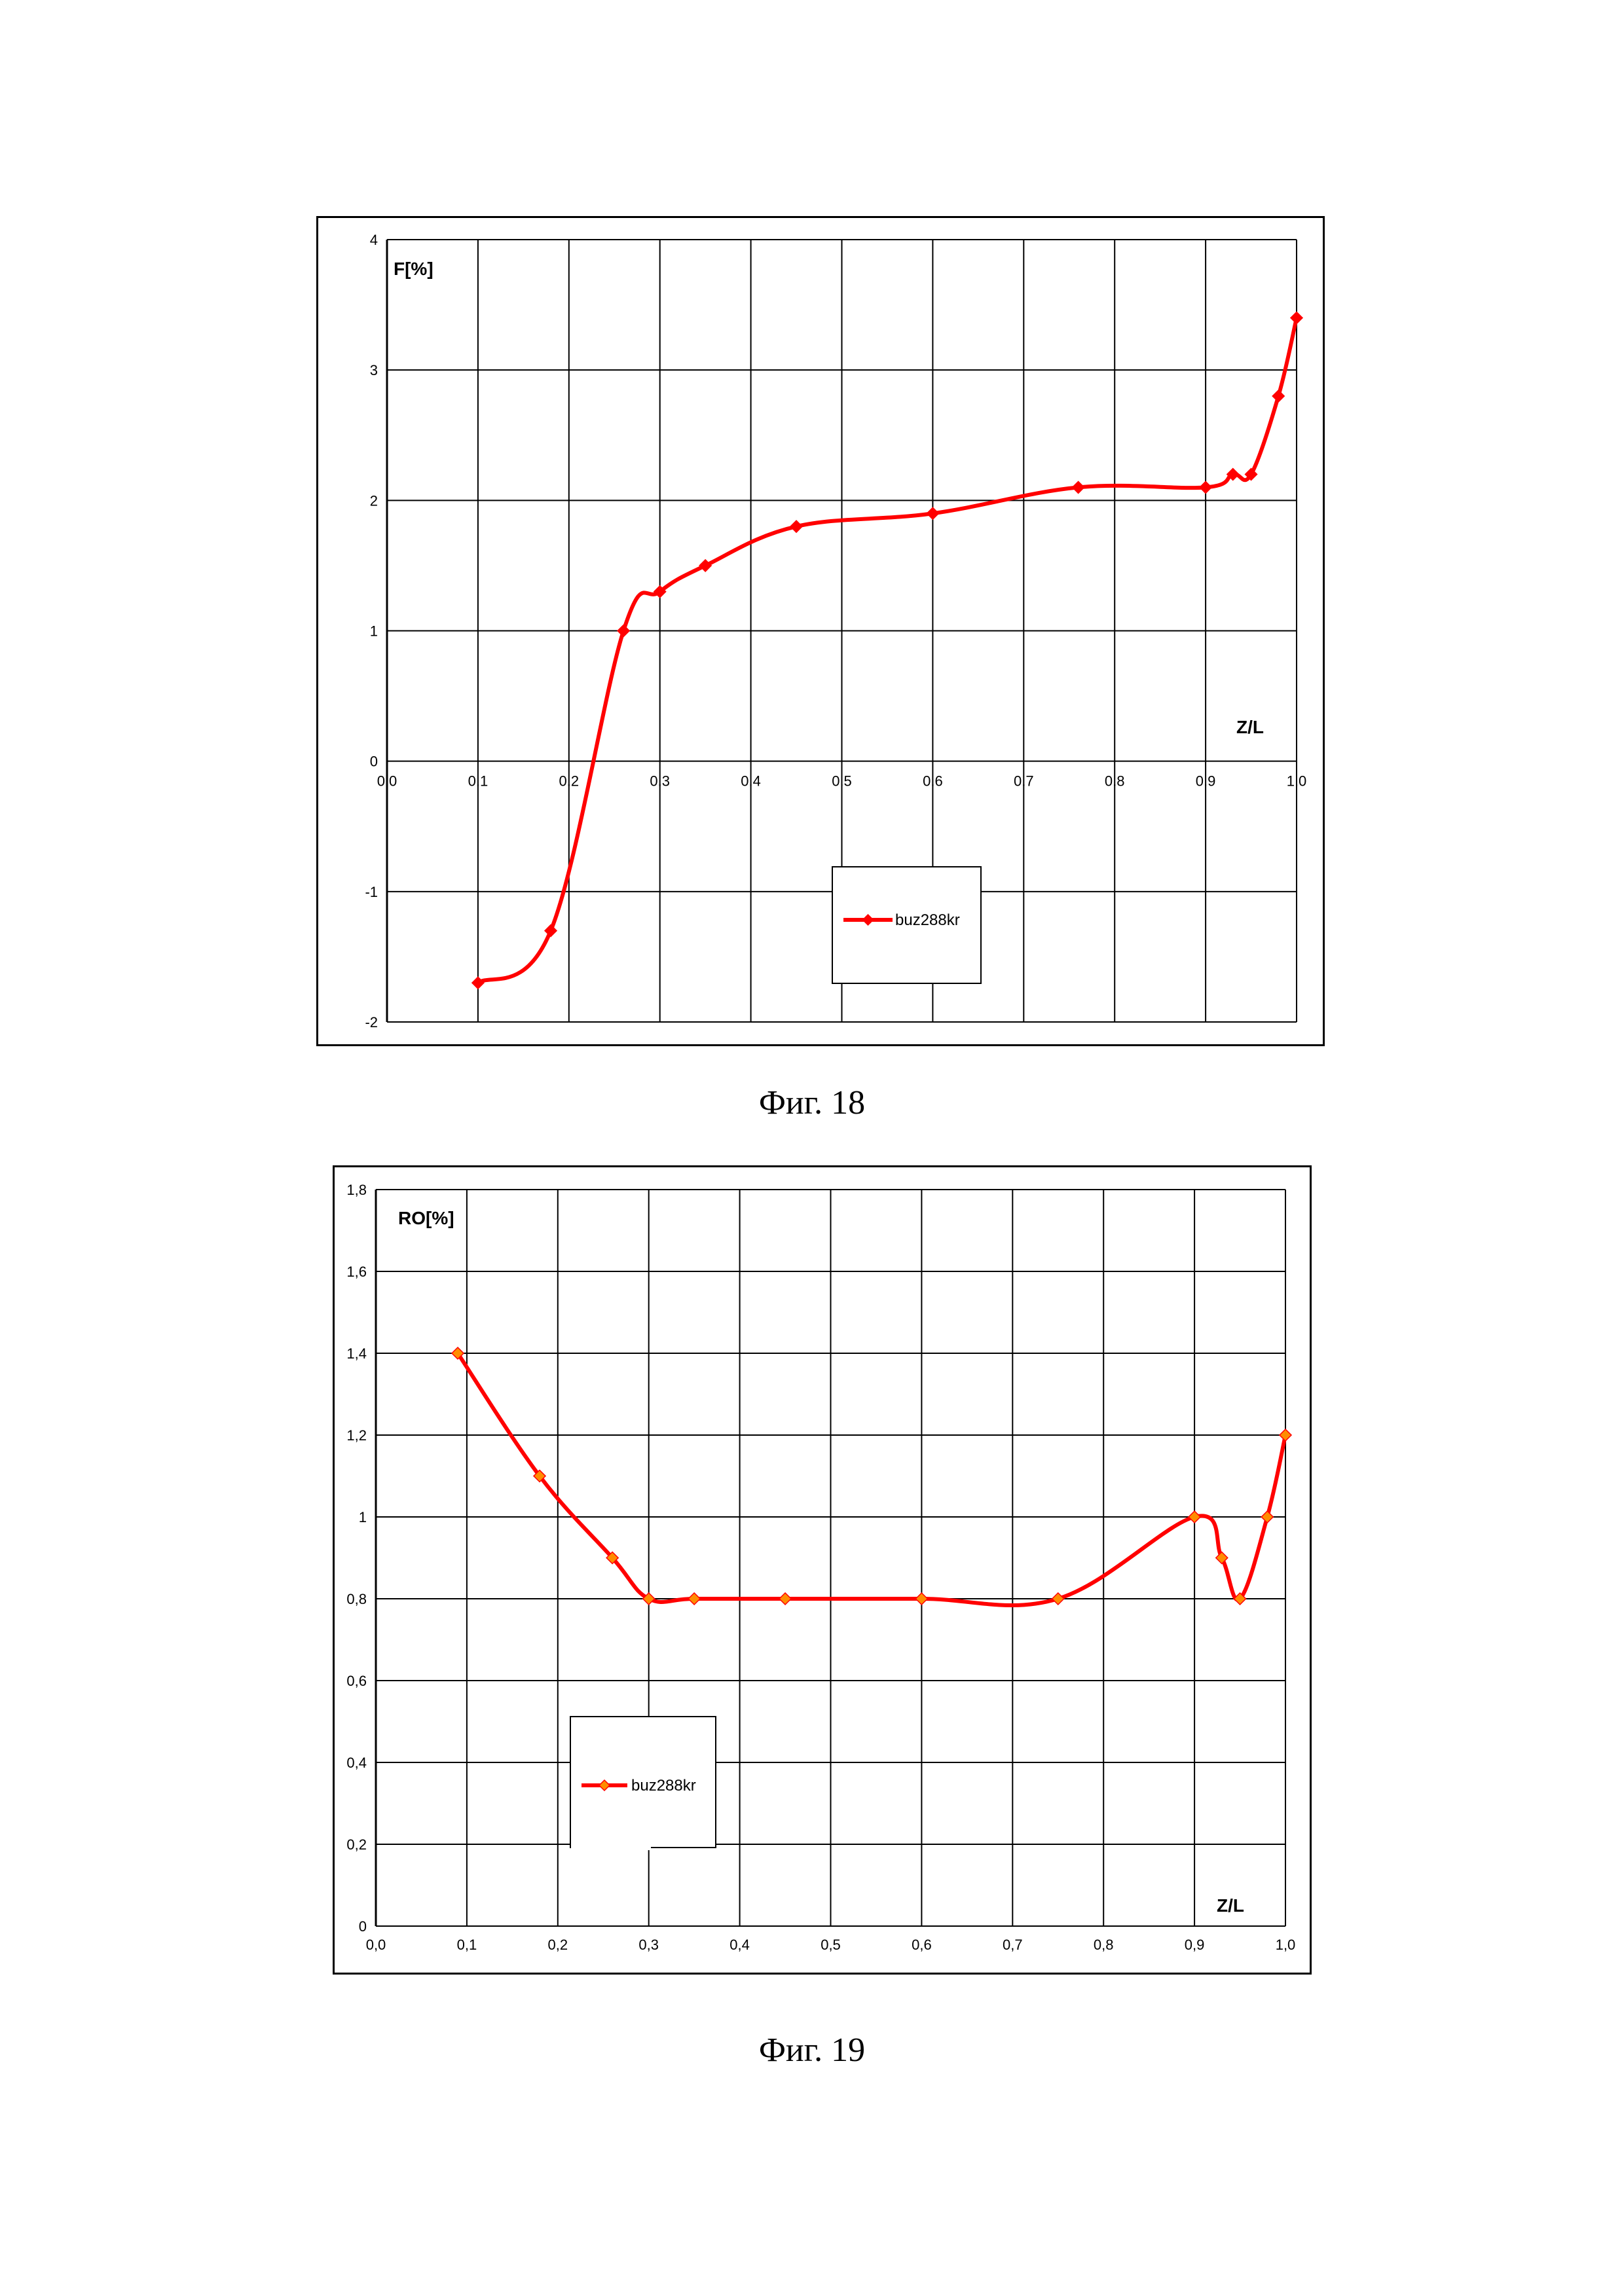 The height and width of the screenshot is (2296, 1624). Describe the element at coordinates (356, 1681) in the screenshot. I see `y-tick-label: 0,6` at that location.